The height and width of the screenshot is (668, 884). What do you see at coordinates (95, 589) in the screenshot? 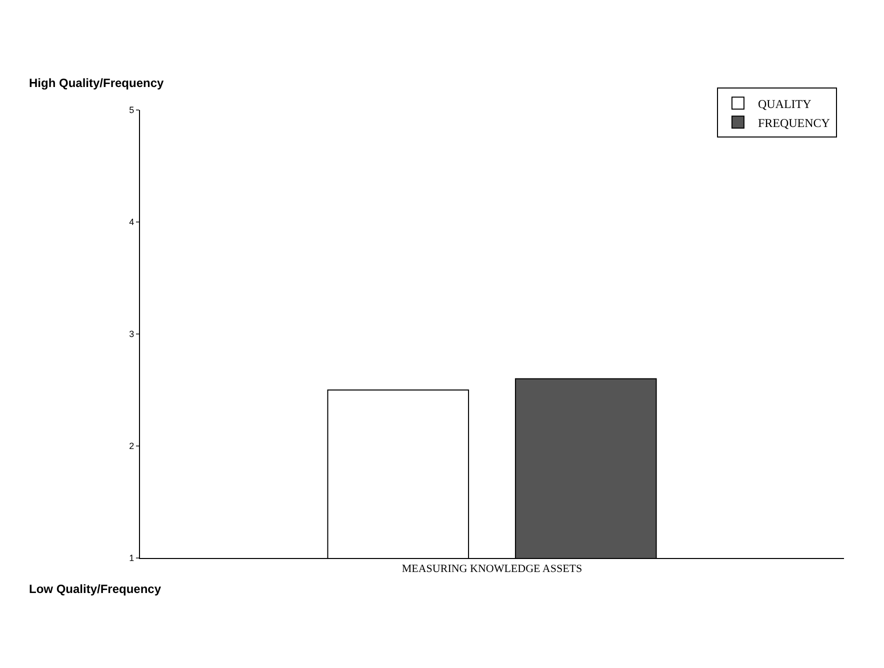
I see `text: Low Quality/Frequency` at bounding box center [95, 589].